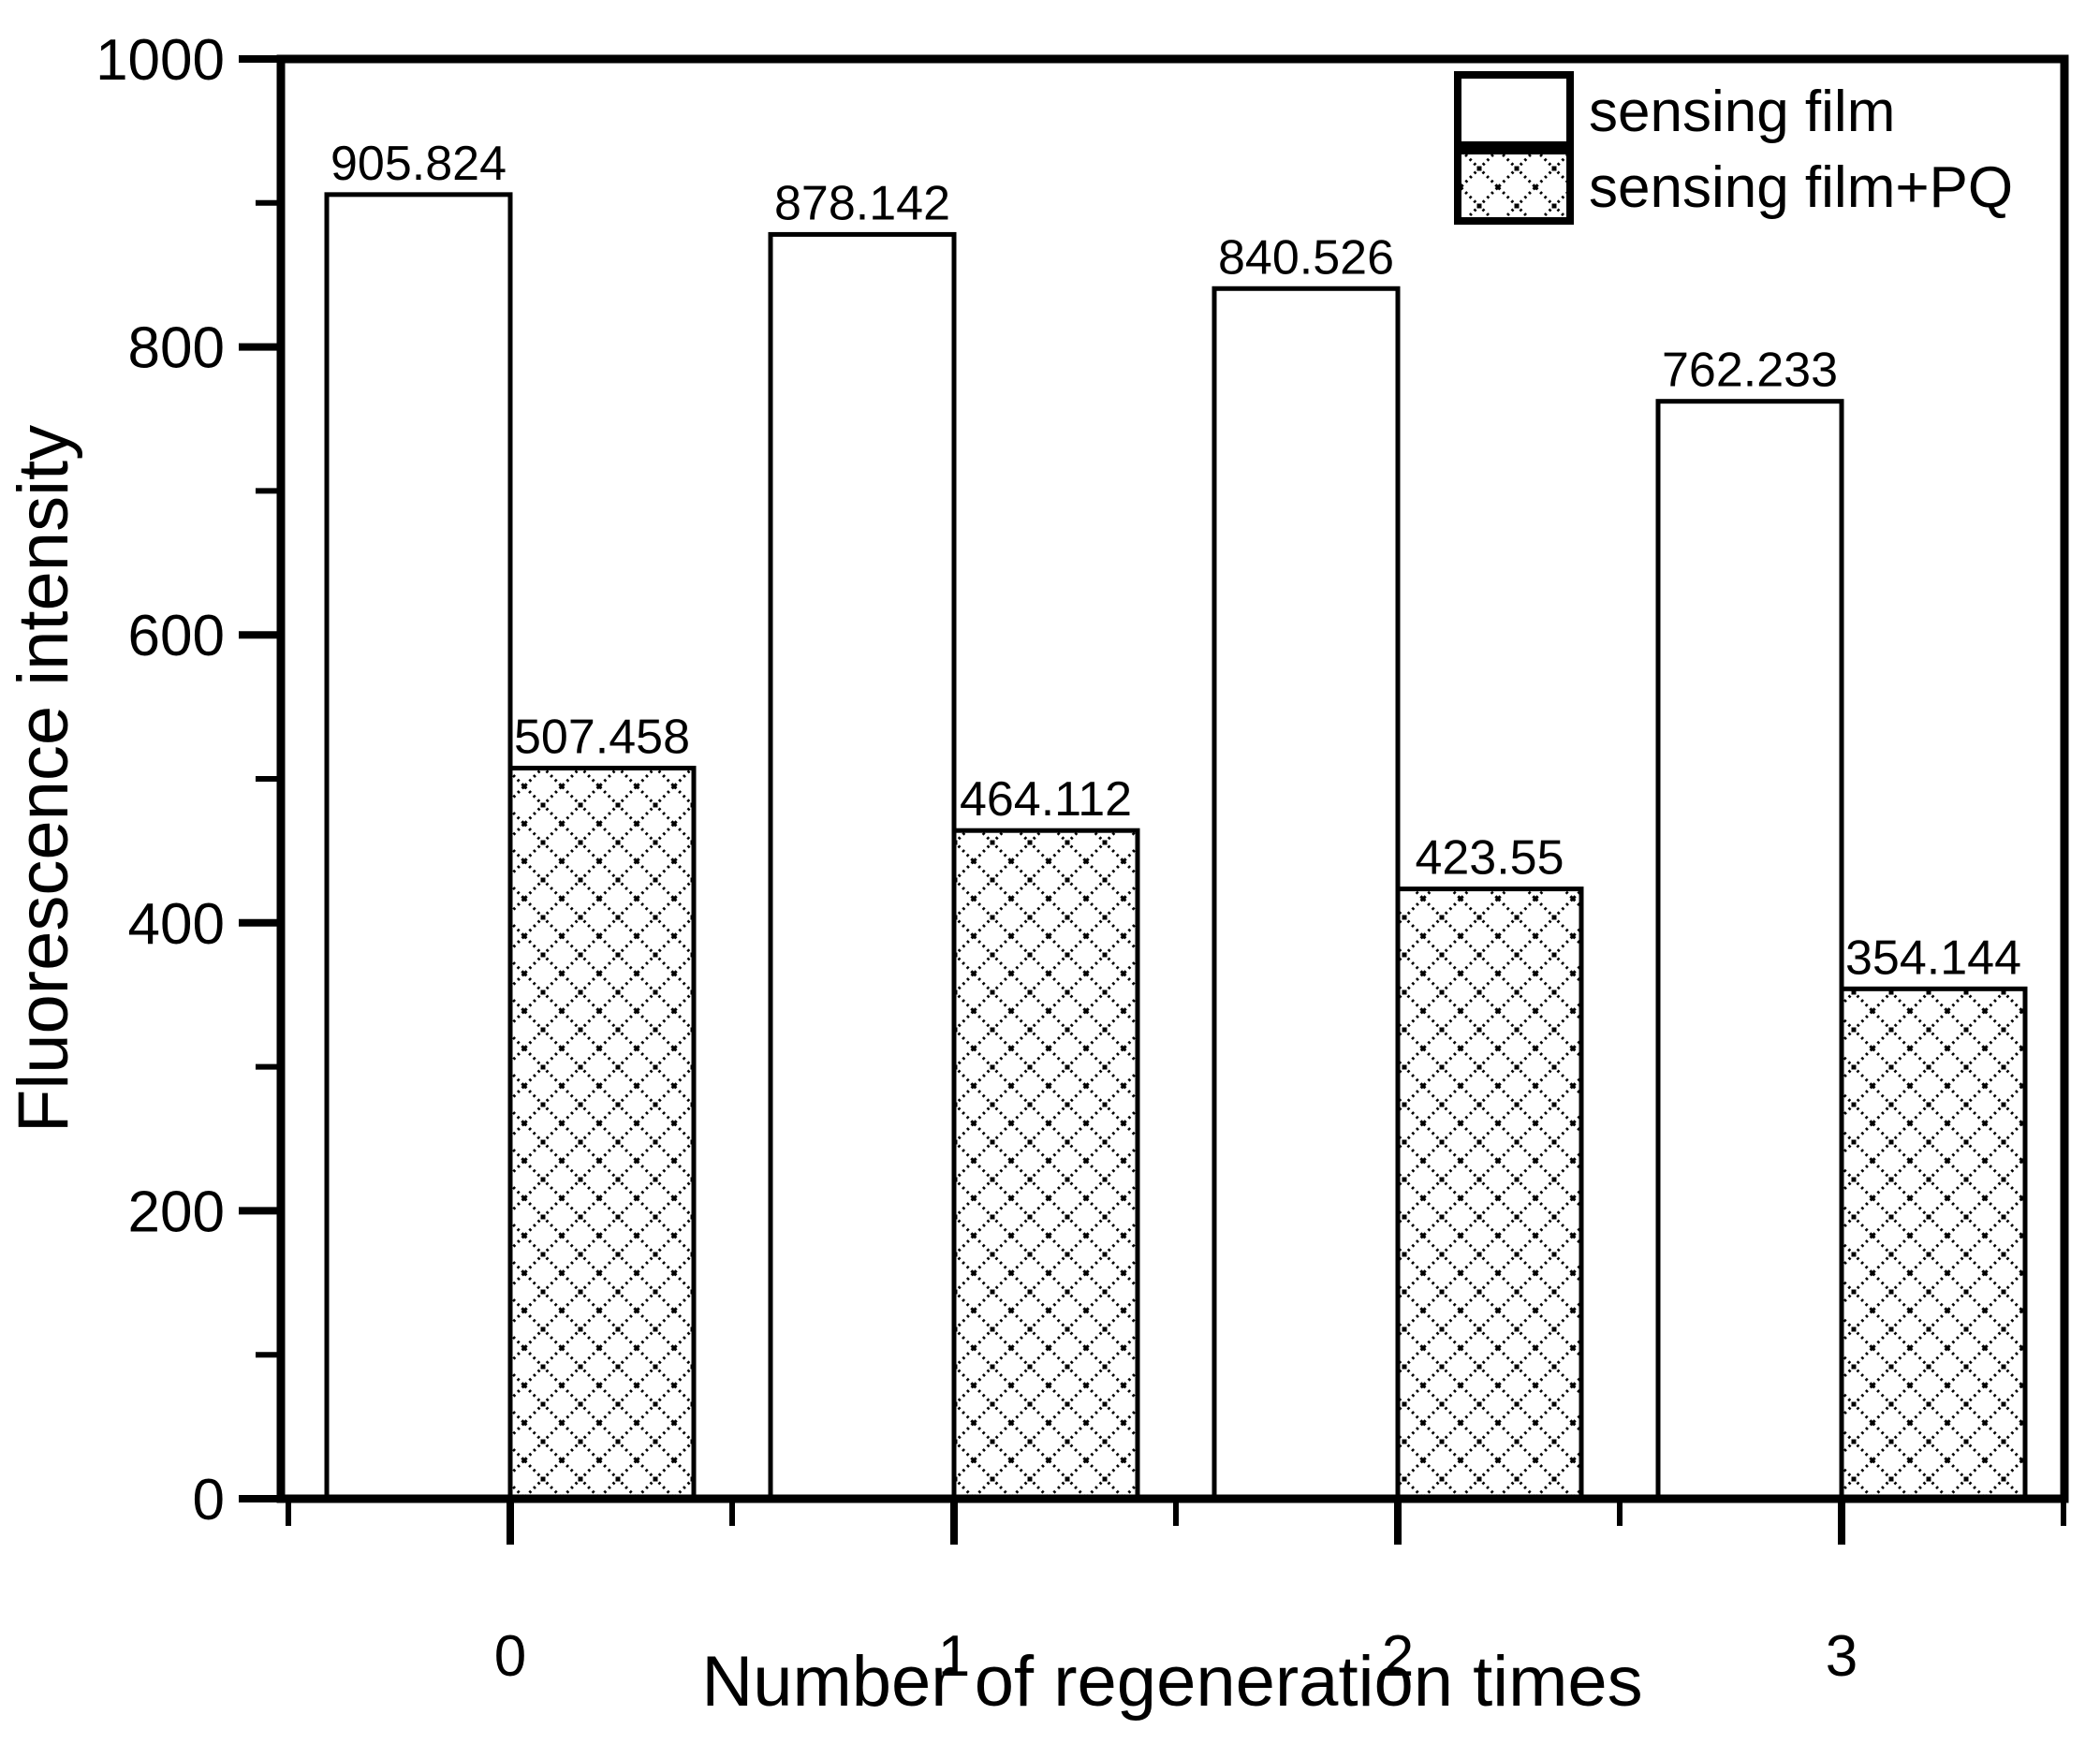 The image size is (2100, 1744). What do you see at coordinates (1489, 858) in the screenshot?
I see `value-label: 423.55` at bounding box center [1489, 858].